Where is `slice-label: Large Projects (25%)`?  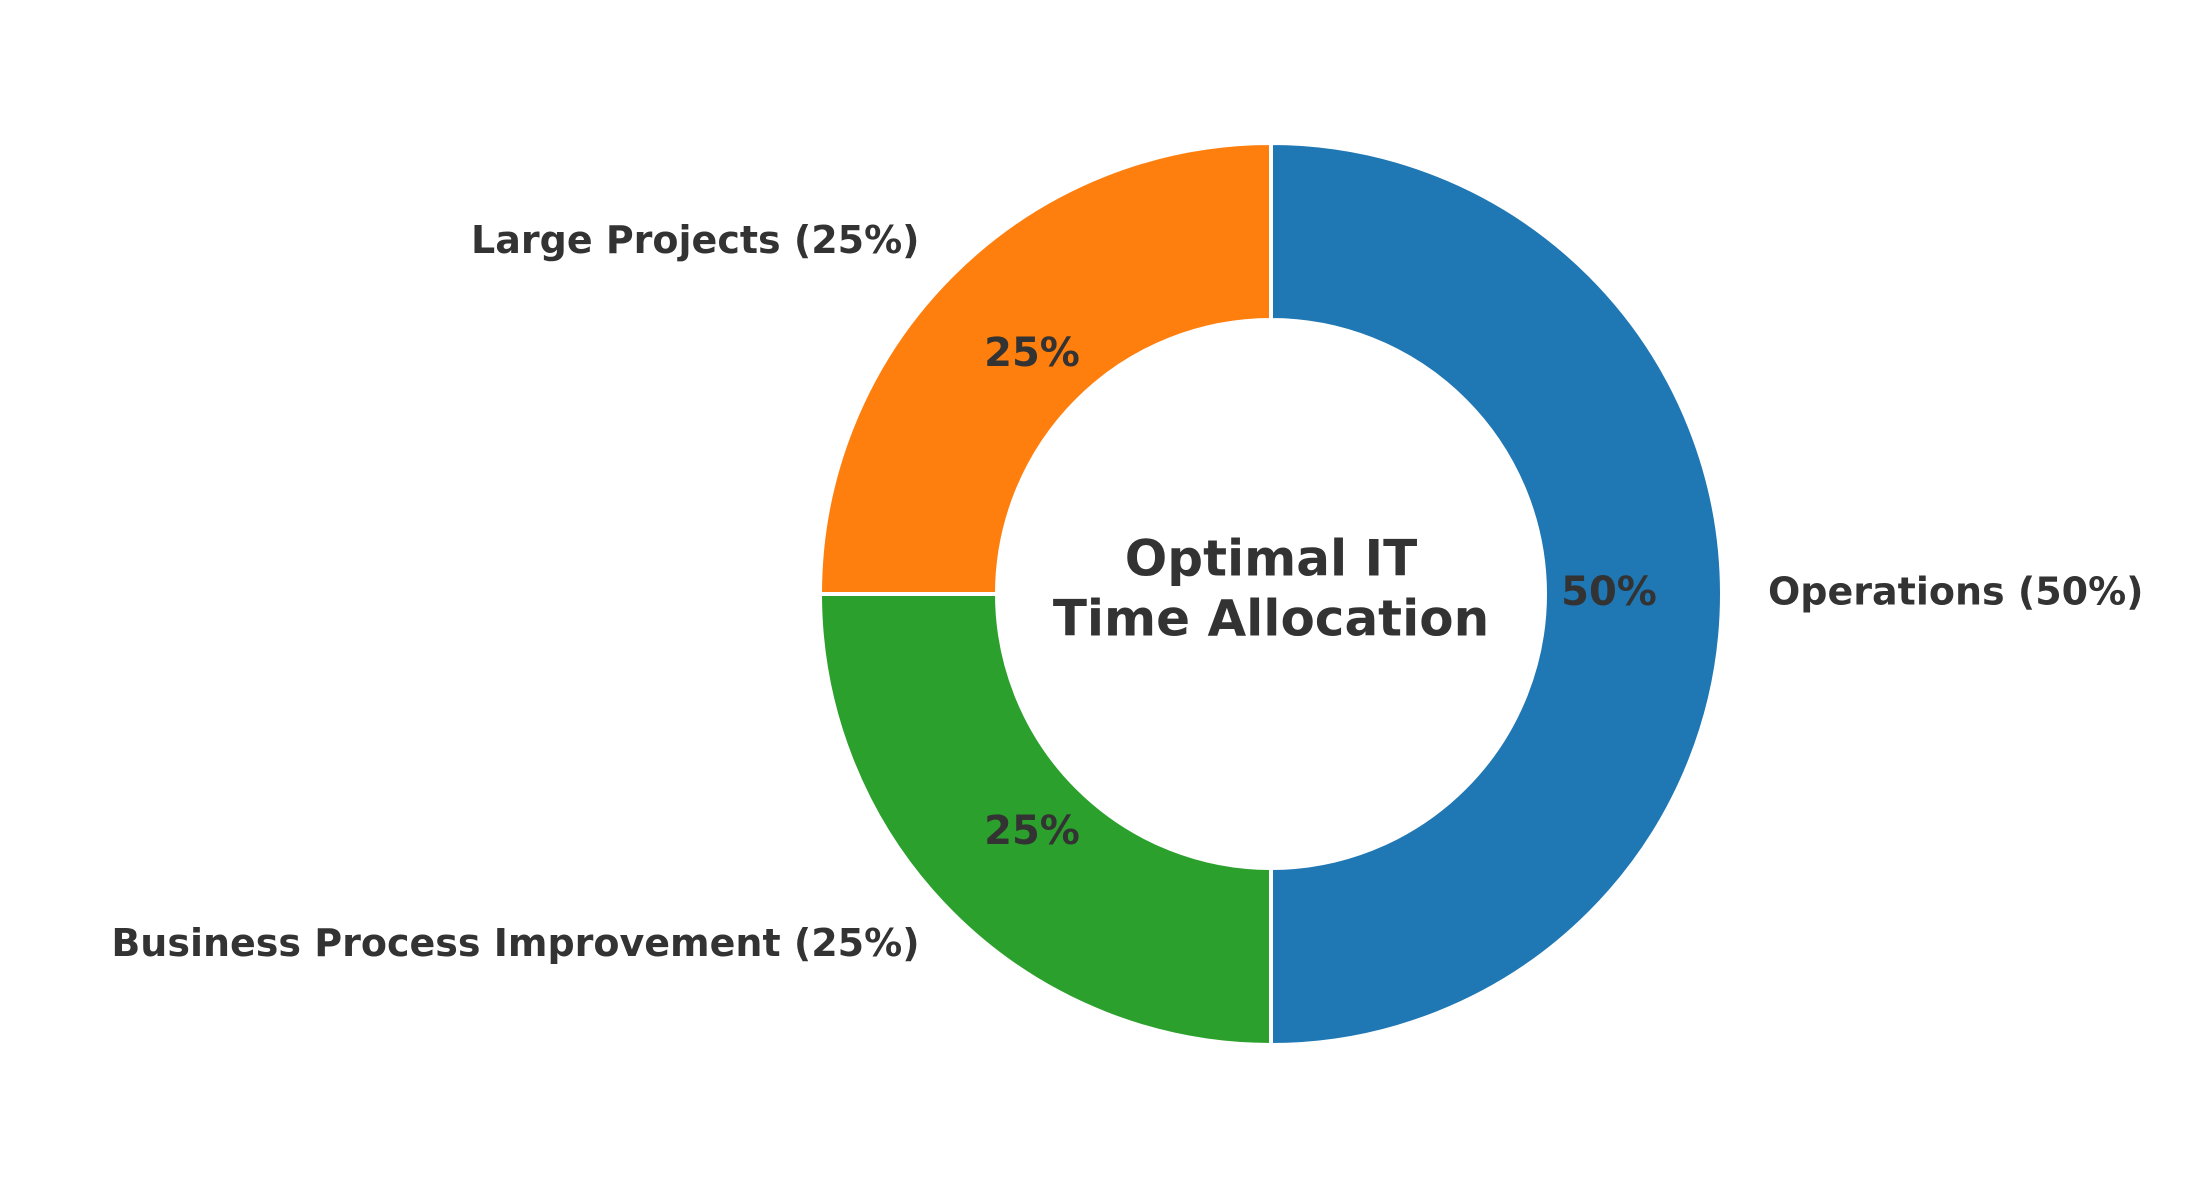
slice-label: Large Projects (25%) is located at coordinates (695, 240).